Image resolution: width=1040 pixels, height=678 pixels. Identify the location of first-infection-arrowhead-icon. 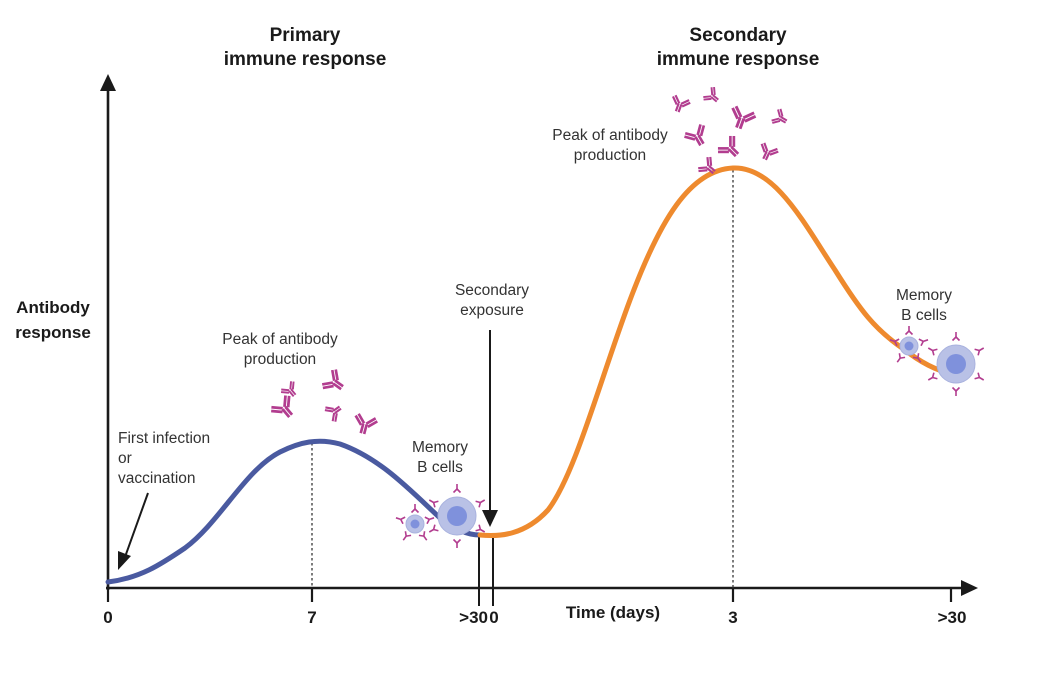
(124, 560).